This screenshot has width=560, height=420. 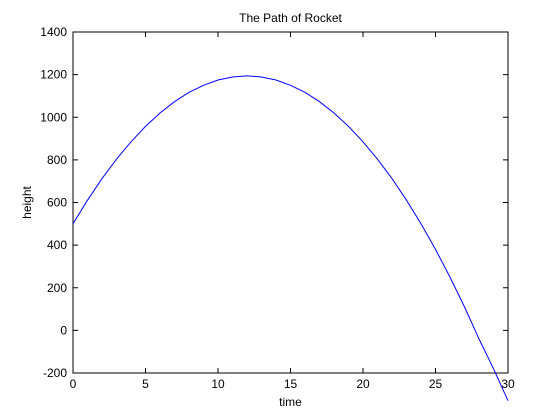 What do you see at coordinates (57, 160) in the screenshot?
I see `y-tick-label: 800` at bounding box center [57, 160].